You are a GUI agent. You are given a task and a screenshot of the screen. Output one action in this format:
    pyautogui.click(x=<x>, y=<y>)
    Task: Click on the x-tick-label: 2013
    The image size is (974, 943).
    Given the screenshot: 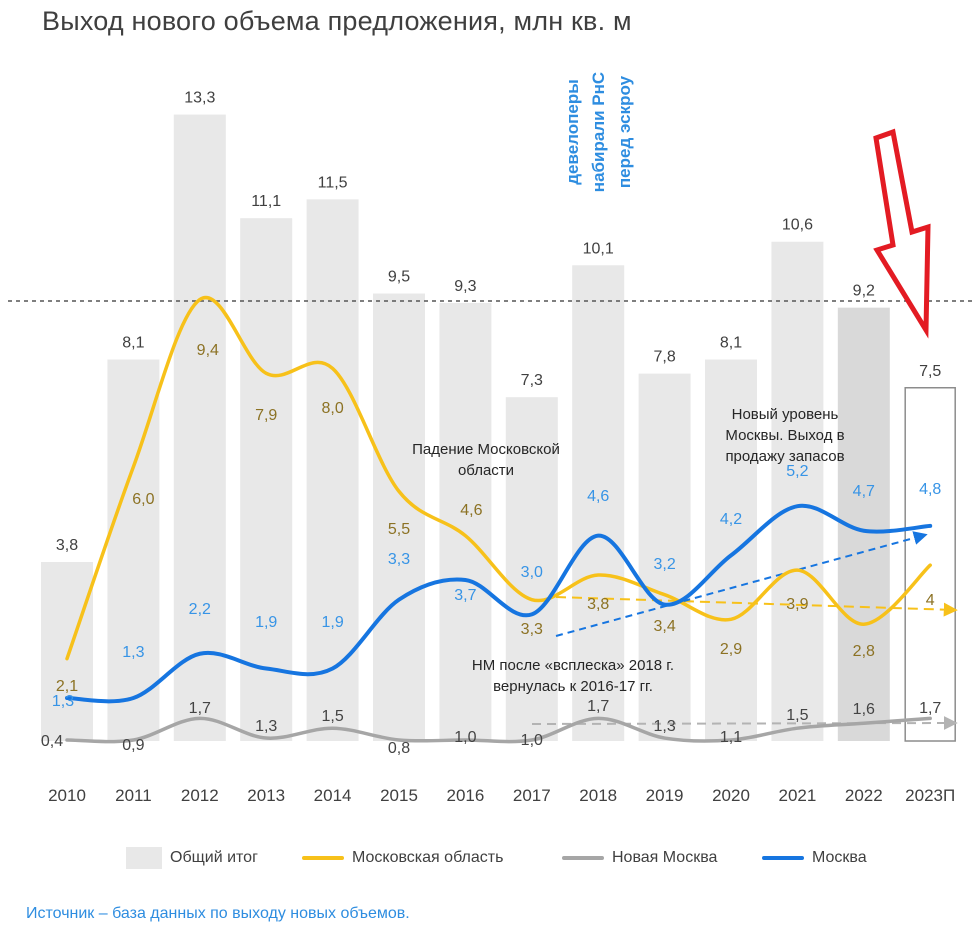 What is the action you would take?
    pyautogui.click(x=266, y=795)
    